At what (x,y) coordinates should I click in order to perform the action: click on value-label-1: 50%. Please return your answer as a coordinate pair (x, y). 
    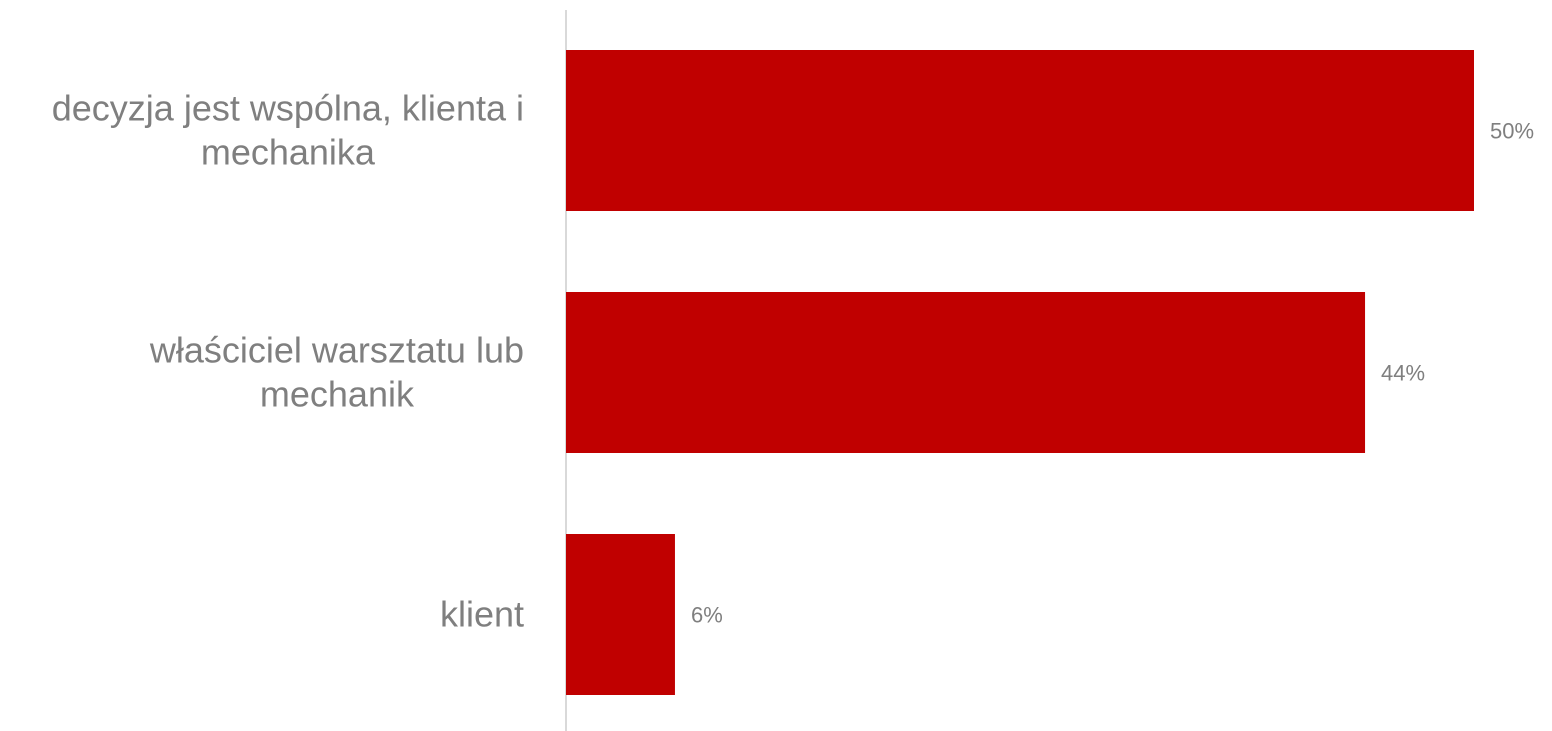
    Looking at the image, I should click on (1512, 131).